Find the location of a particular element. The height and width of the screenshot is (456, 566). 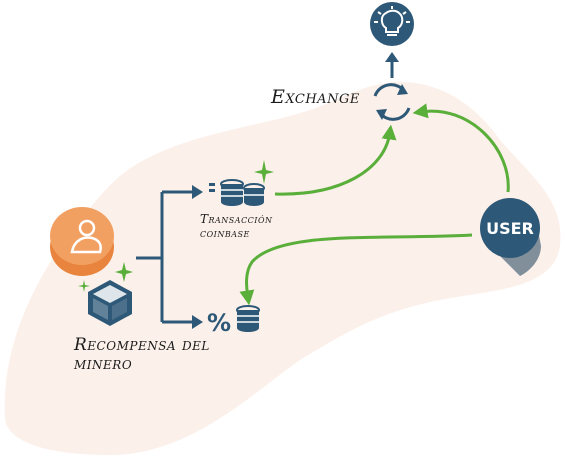

reward-label-line2: minero is located at coordinates (103, 364).